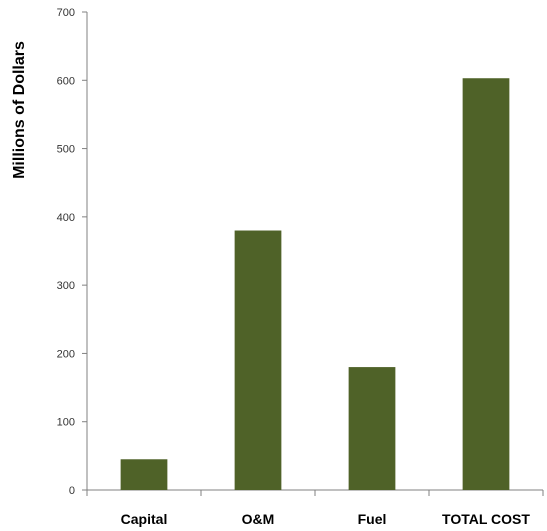  What do you see at coordinates (144, 474) in the screenshot?
I see `bar-capital` at bounding box center [144, 474].